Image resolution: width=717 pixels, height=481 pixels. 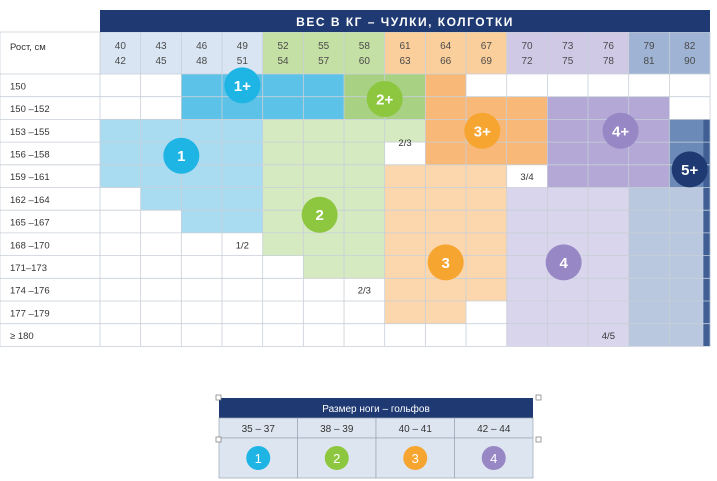 I want to click on shoe-table-title-bar, so click(x=376, y=408).